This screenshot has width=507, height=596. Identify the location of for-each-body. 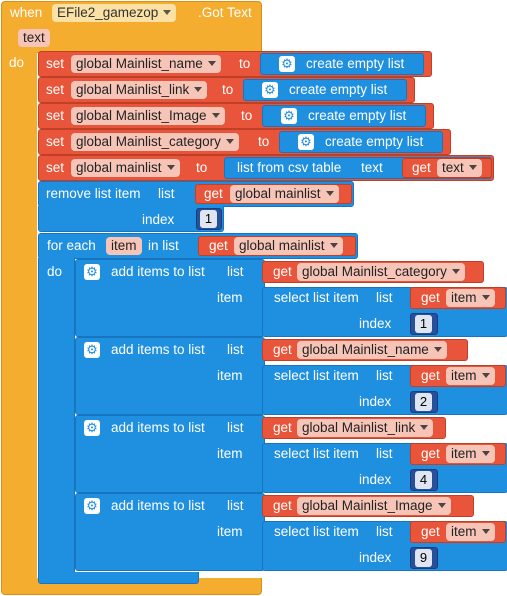
(56, 415).